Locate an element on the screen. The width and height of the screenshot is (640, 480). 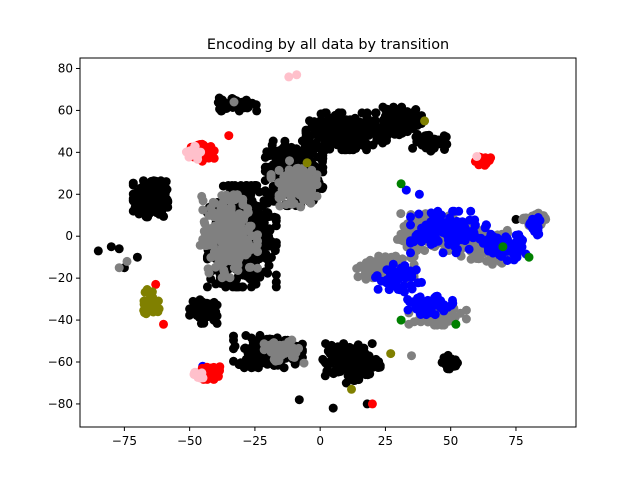
chart-title: Encoding by all data by transition is located at coordinates (328, 45).